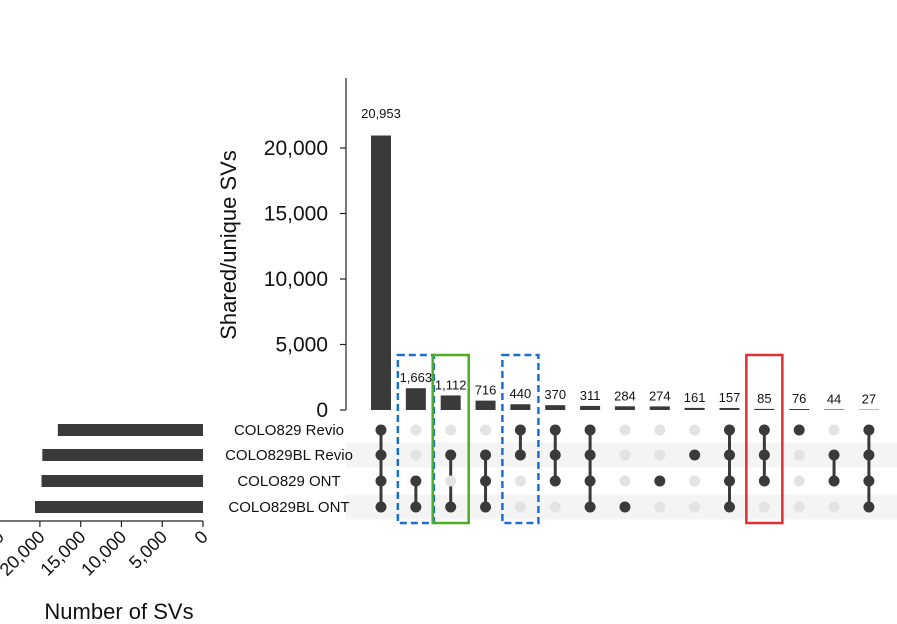 The image size is (897, 624). Describe the element at coordinates (305, 250) in the screenshot. I see `intersection-y-axis: 0 5,000 10,000 15,000 20,000` at that location.